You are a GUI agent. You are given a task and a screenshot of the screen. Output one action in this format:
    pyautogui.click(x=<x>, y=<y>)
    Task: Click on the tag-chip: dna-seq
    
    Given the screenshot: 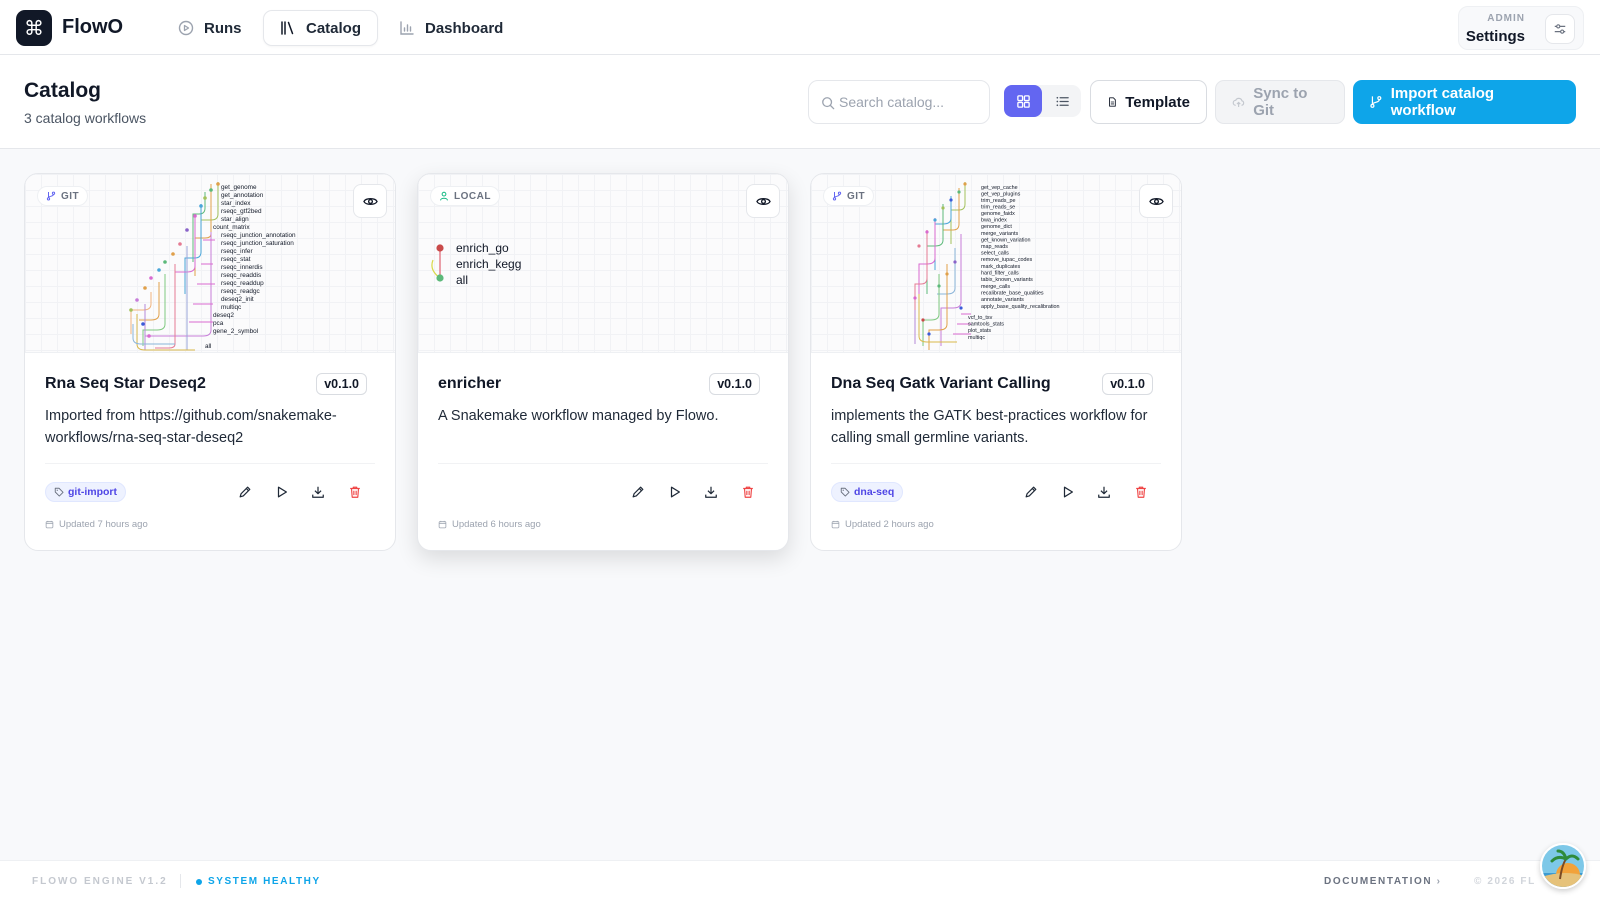 What is the action you would take?
    pyautogui.click(x=867, y=492)
    